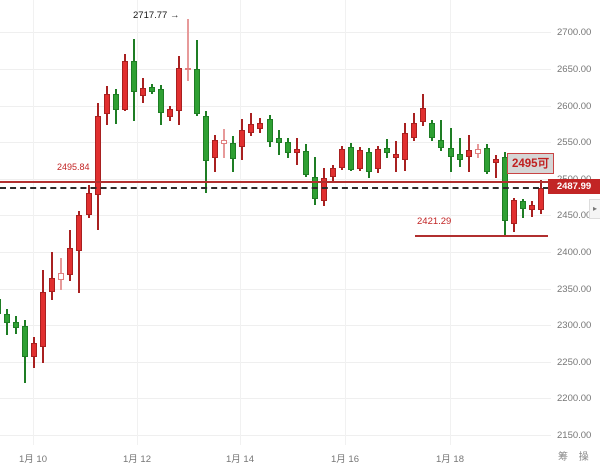 The image size is (600, 467). Describe the element at coordinates (574, 216) in the screenshot. I see `price-tick-label: 2450.00` at that location.